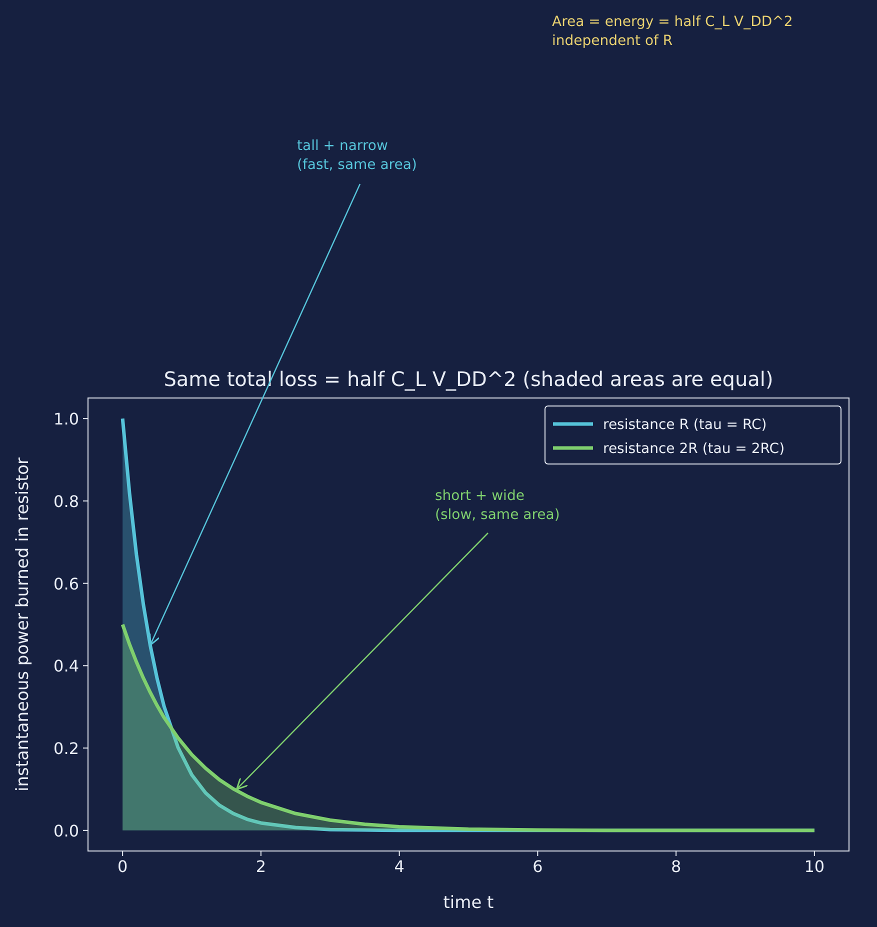 This screenshot has width=877, height=927. Describe the element at coordinates (497, 505) in the screenshot. I see `annotation: short + wide (slow, same area)` at that location.